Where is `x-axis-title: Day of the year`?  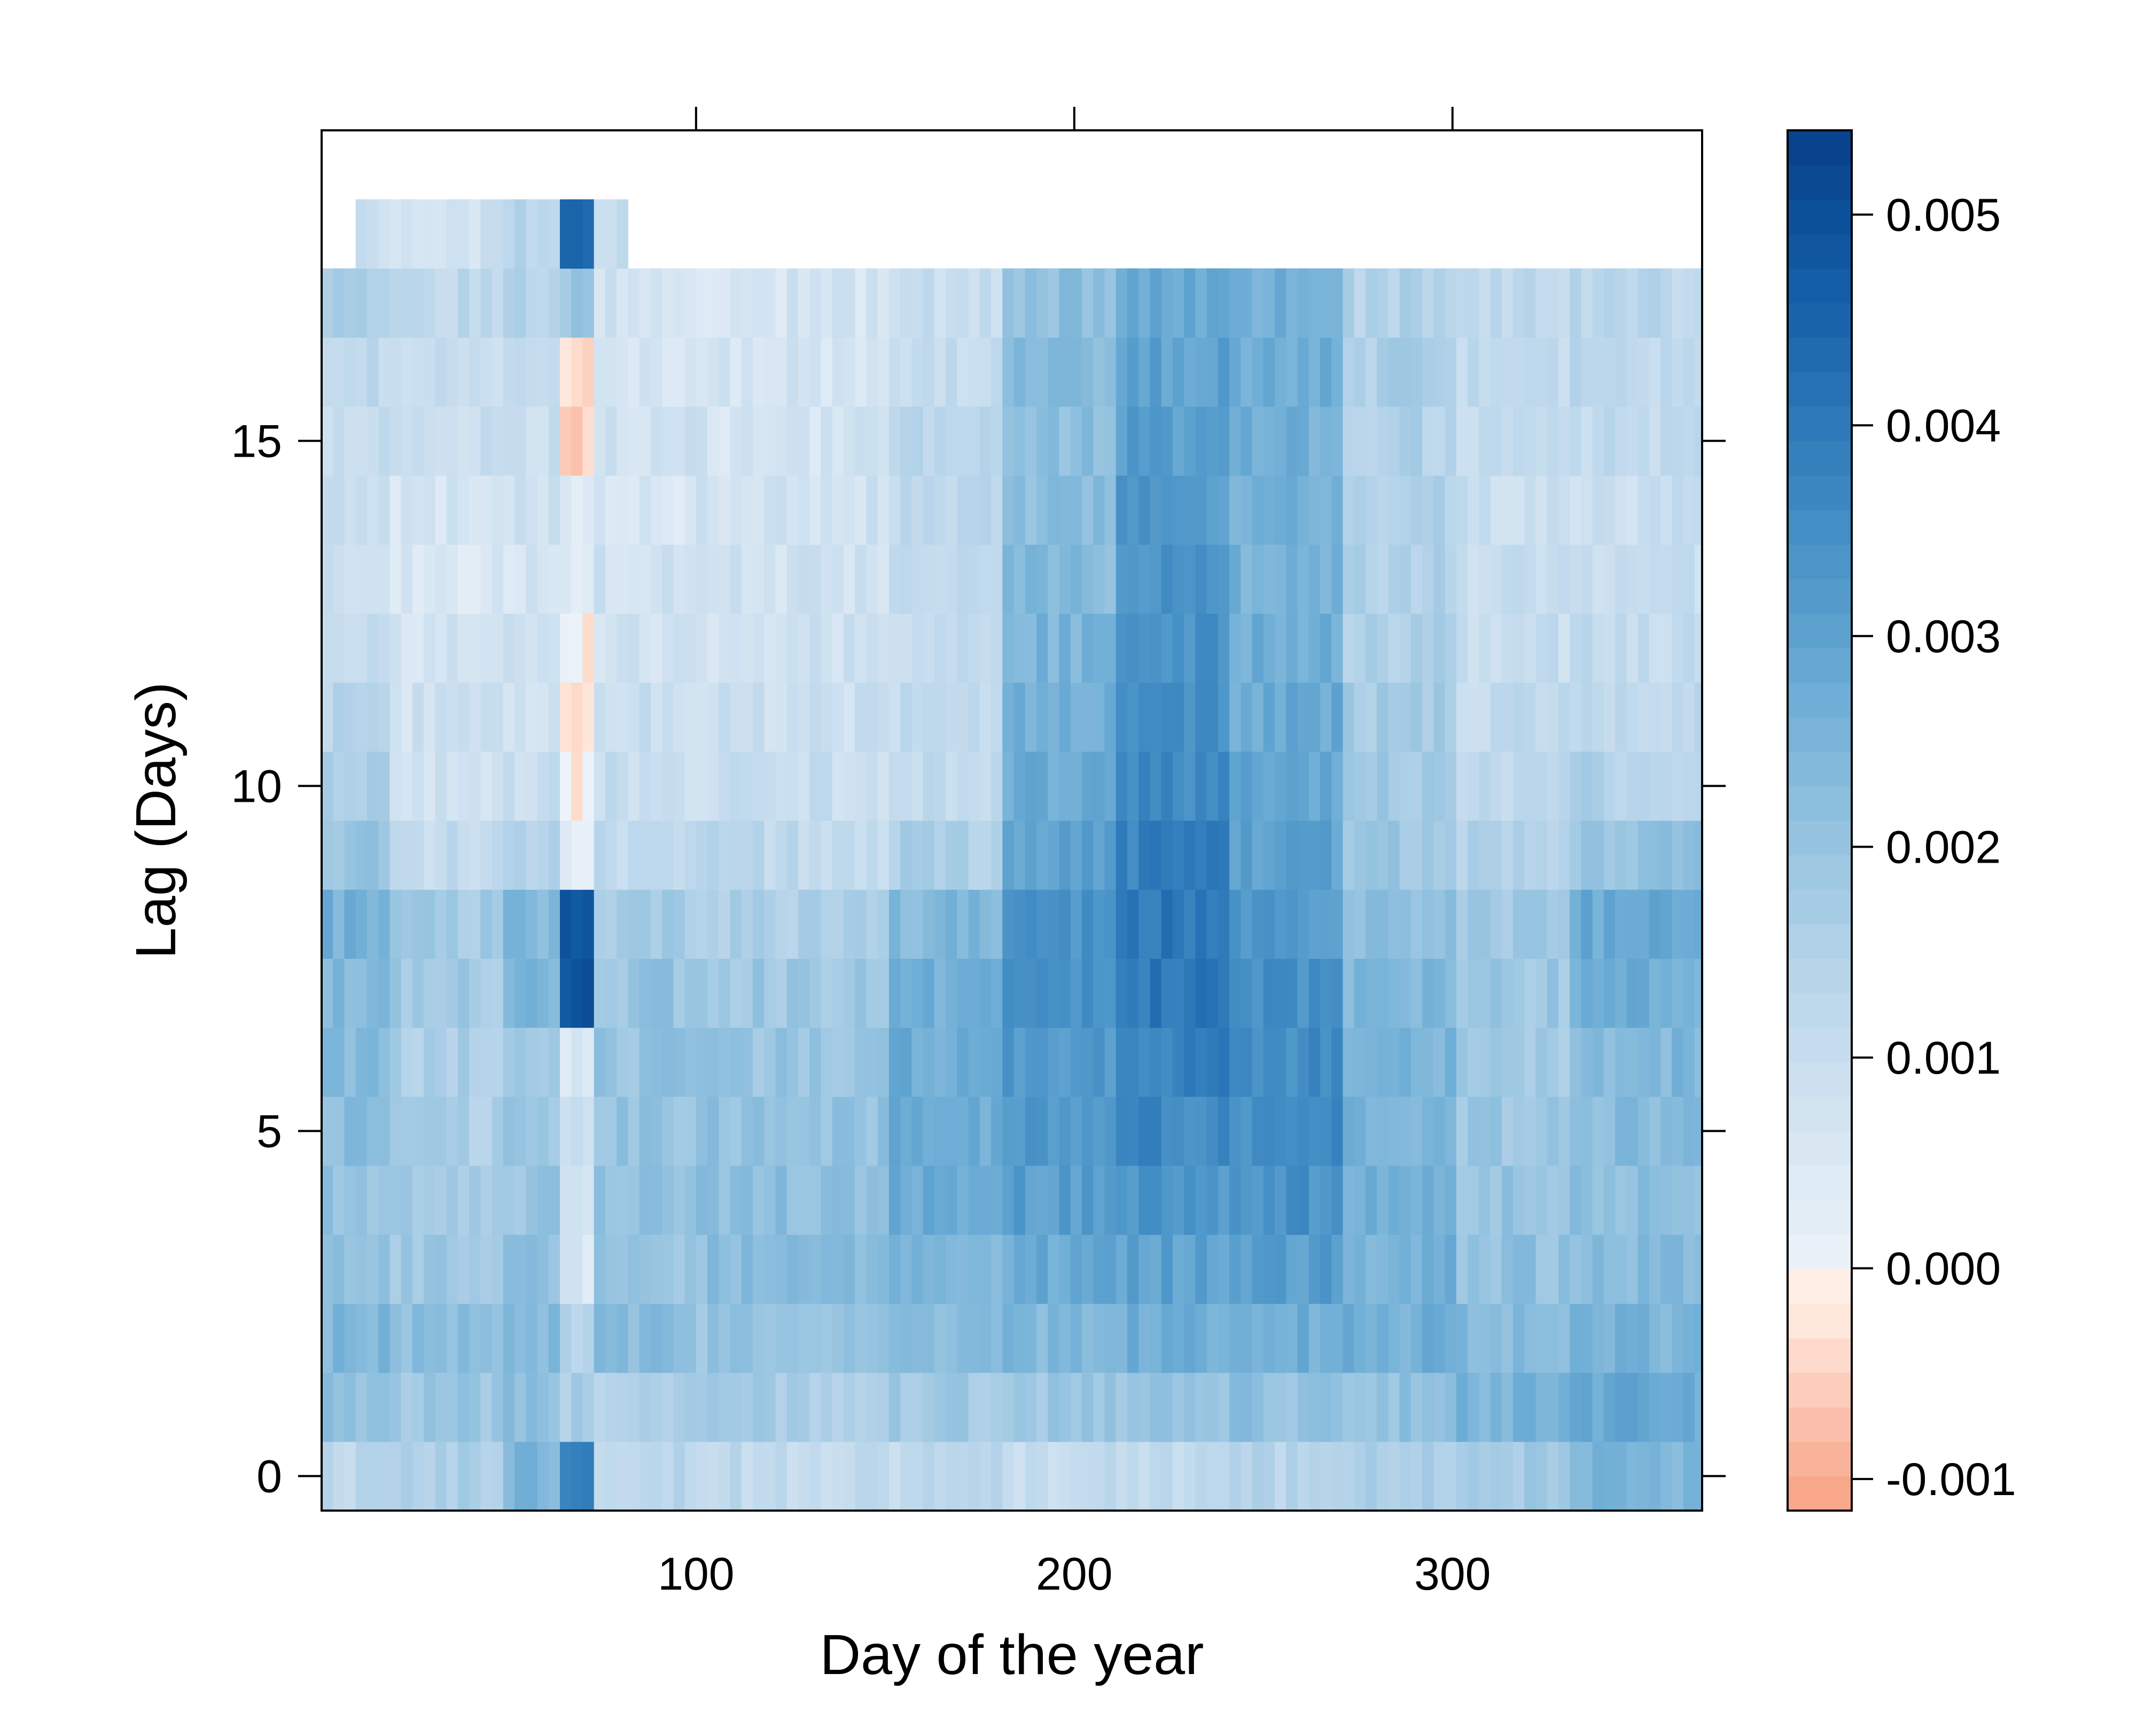
x-axis-title: Day of the year is located at coordinates (1012, 1655).